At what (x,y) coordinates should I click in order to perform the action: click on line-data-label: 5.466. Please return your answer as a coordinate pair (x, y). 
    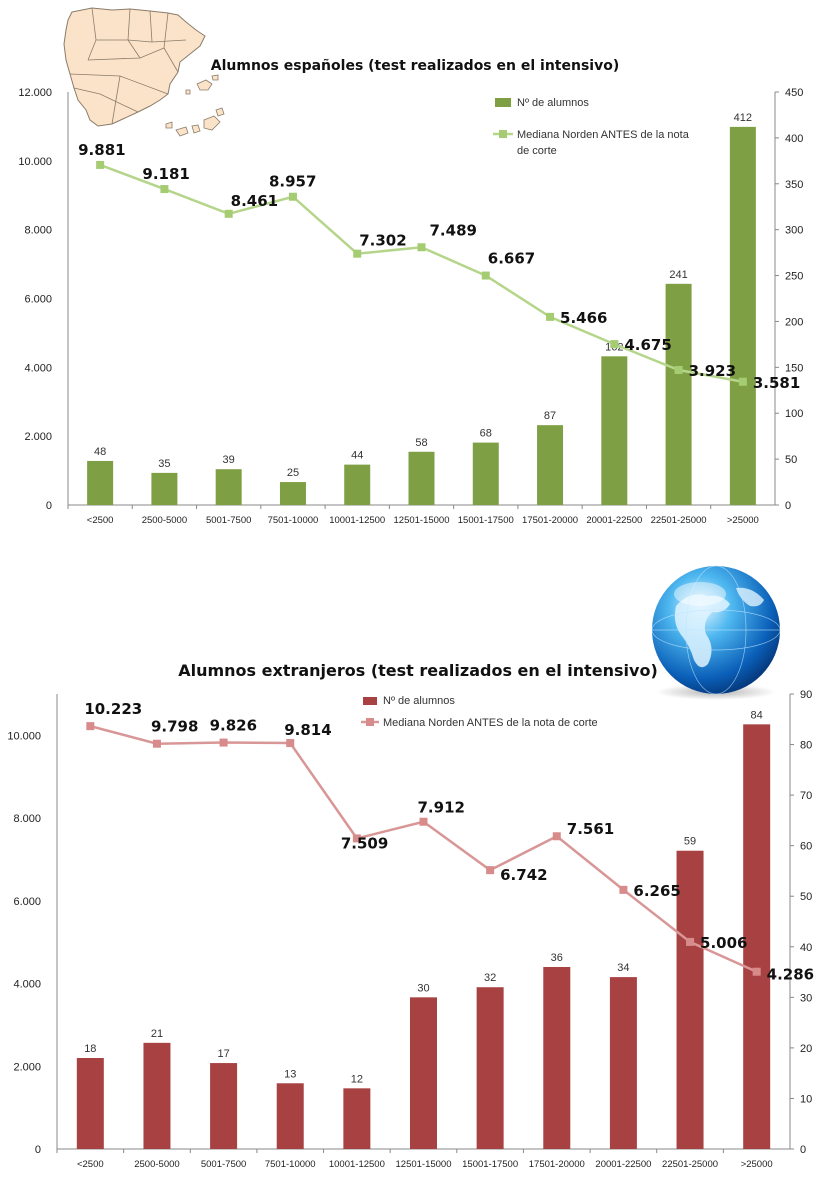
    Looking at the image, I should click on (583, 318).